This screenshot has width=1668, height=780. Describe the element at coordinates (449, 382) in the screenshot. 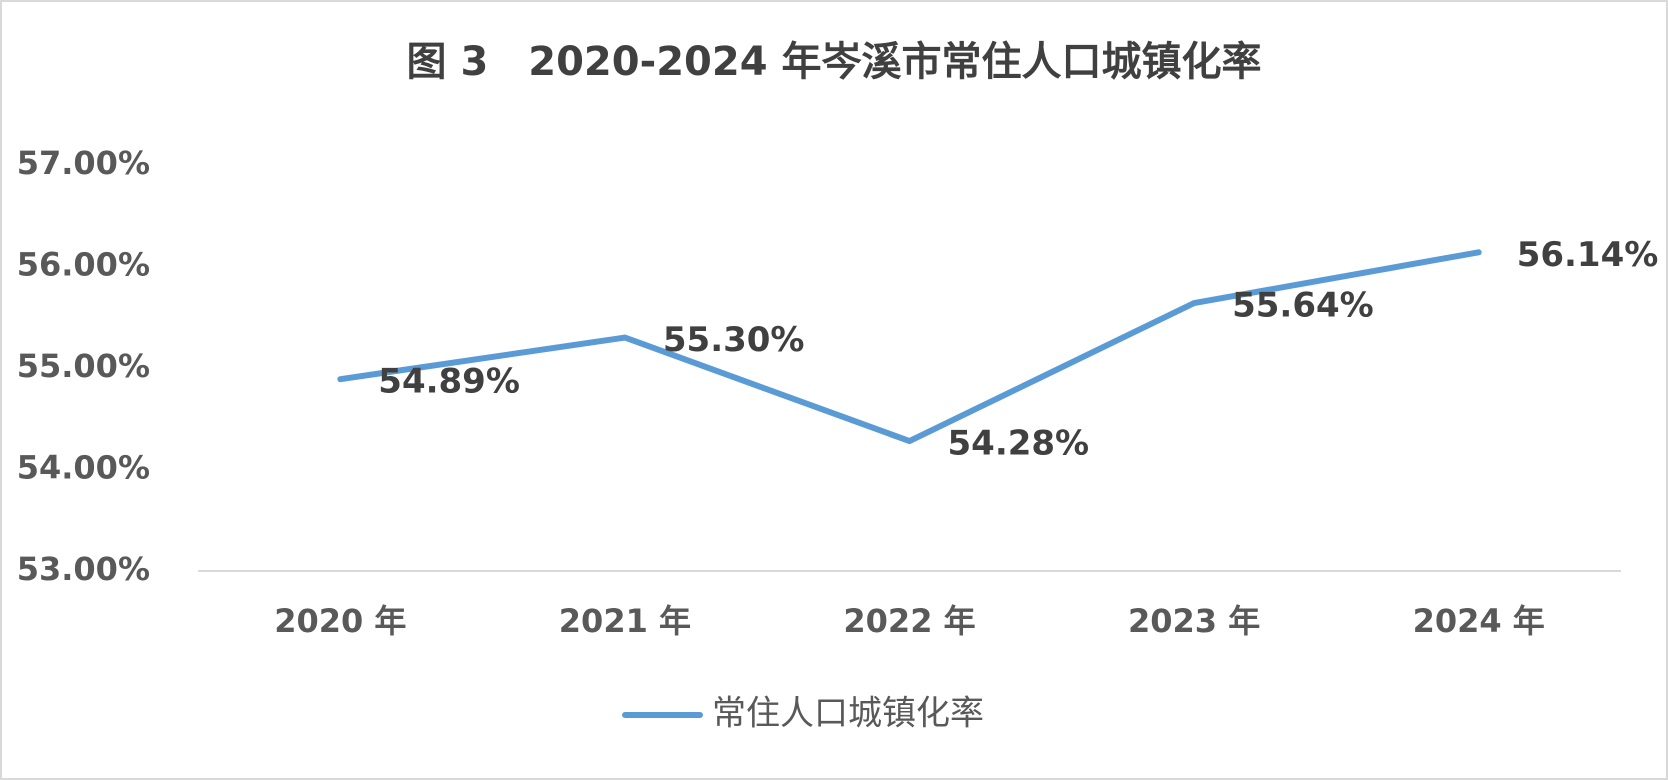

I see `data-label: 54.89%` at that location.